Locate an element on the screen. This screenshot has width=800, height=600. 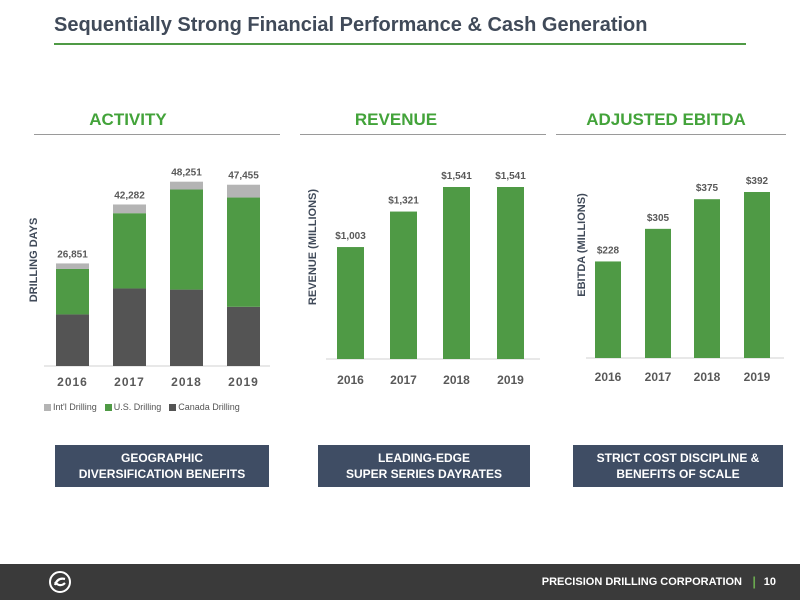
activity-tick-label-2016: 2016 is located at coordinates (72, 382).